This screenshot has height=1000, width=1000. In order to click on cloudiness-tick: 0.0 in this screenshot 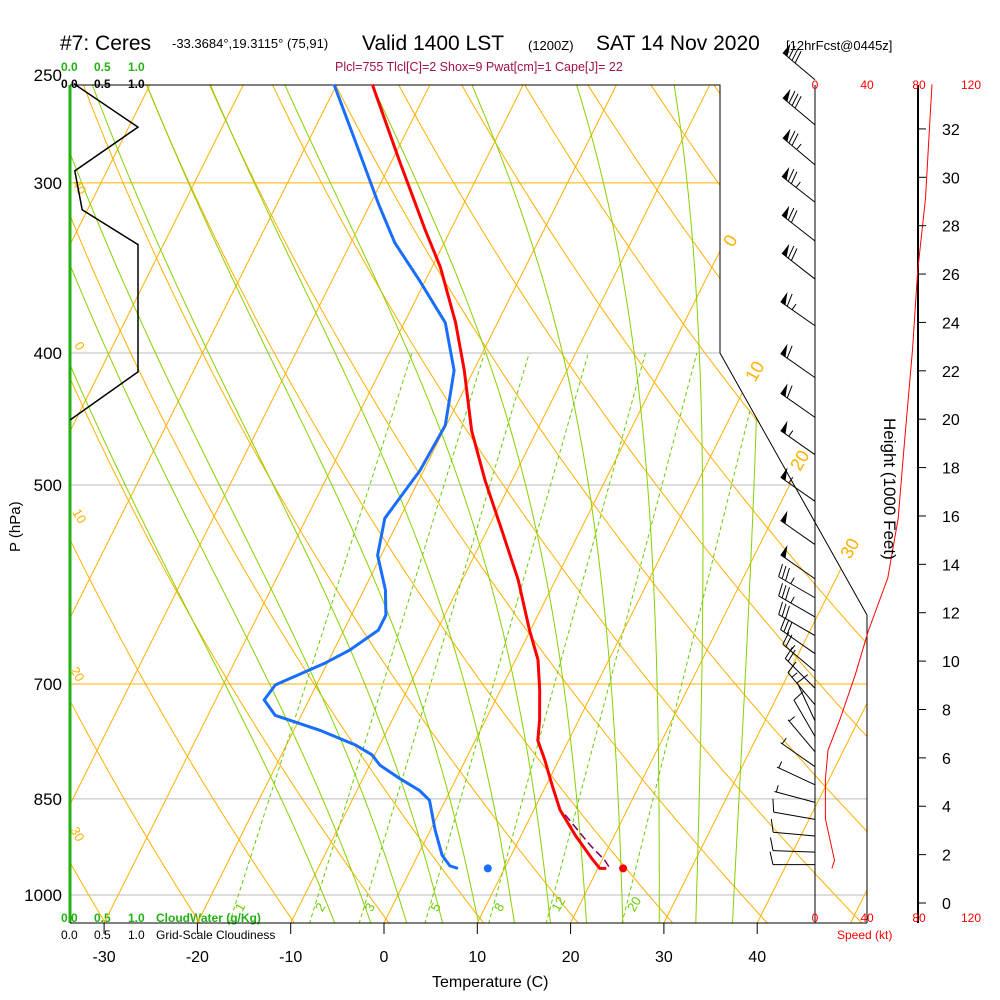, I will do `click(69, 935)`.